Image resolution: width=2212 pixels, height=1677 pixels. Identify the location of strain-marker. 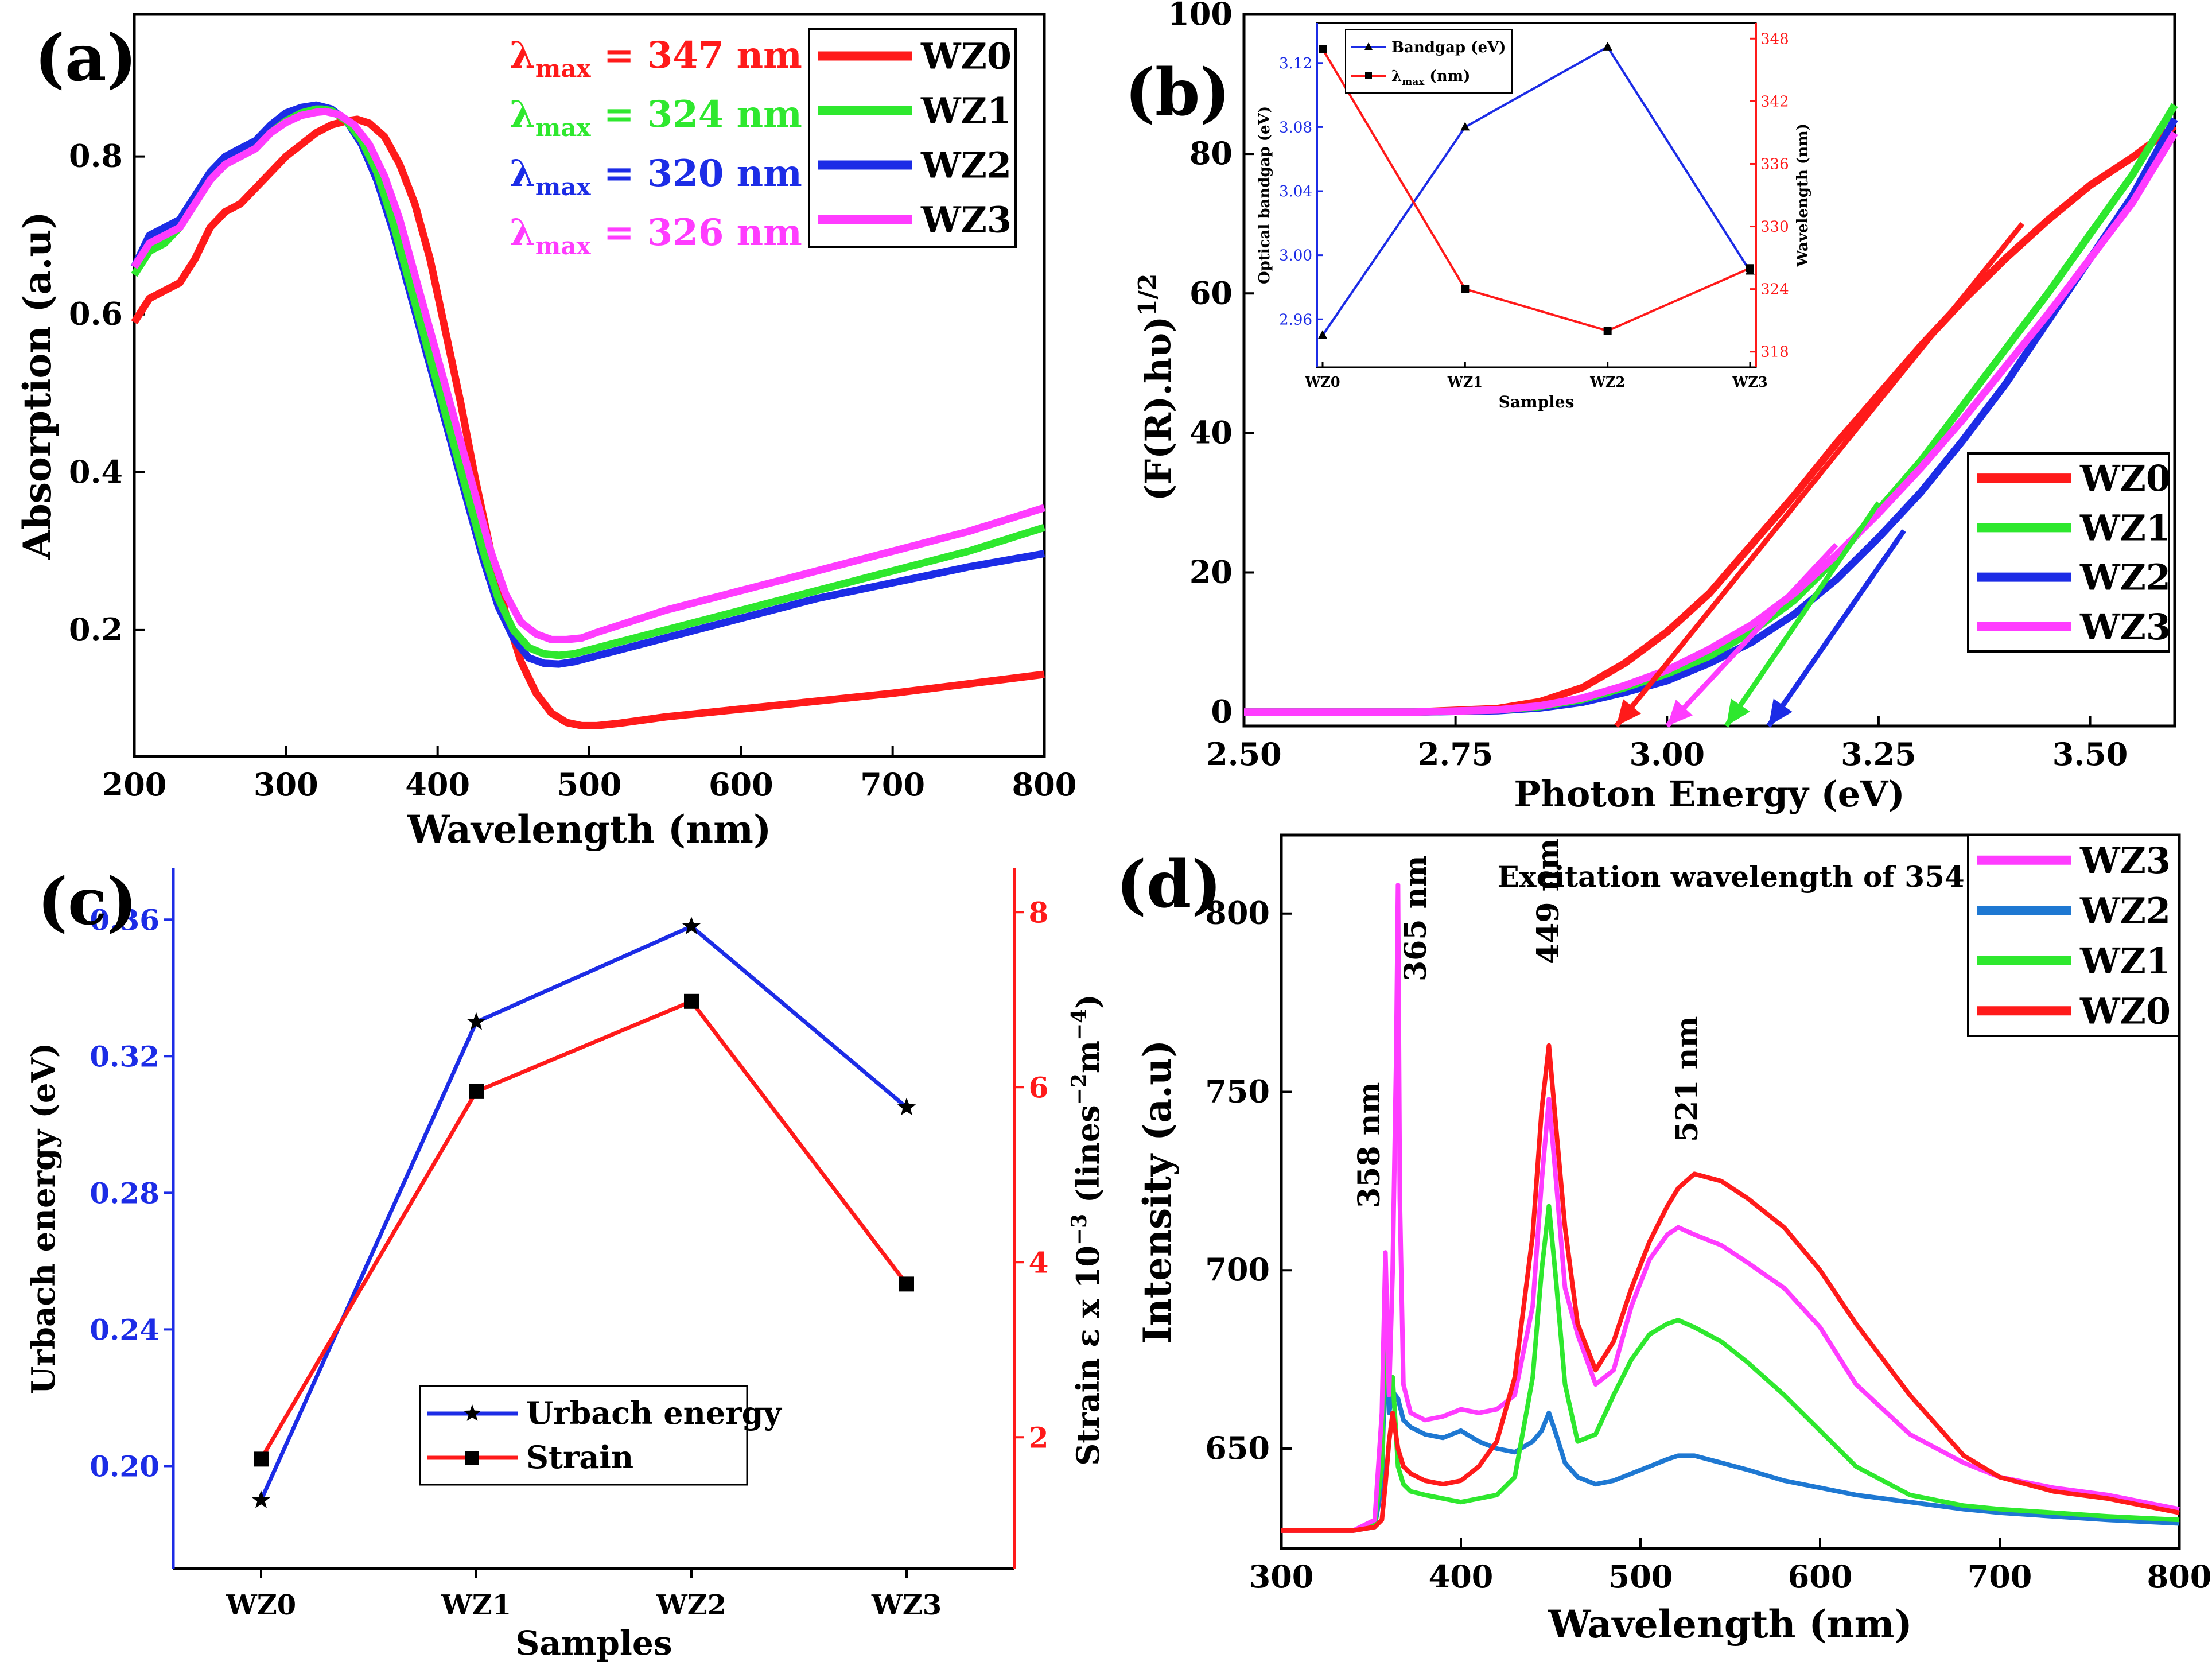
(691, 1001).